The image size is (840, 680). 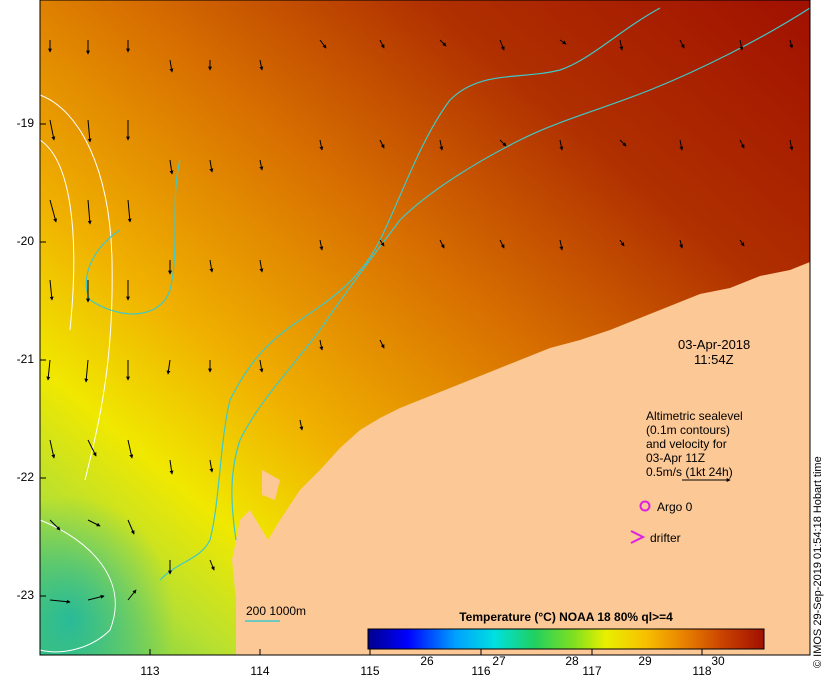 I want to click on altimetry-note-line: Altimetric sealevel, so click(x=694, y=416).